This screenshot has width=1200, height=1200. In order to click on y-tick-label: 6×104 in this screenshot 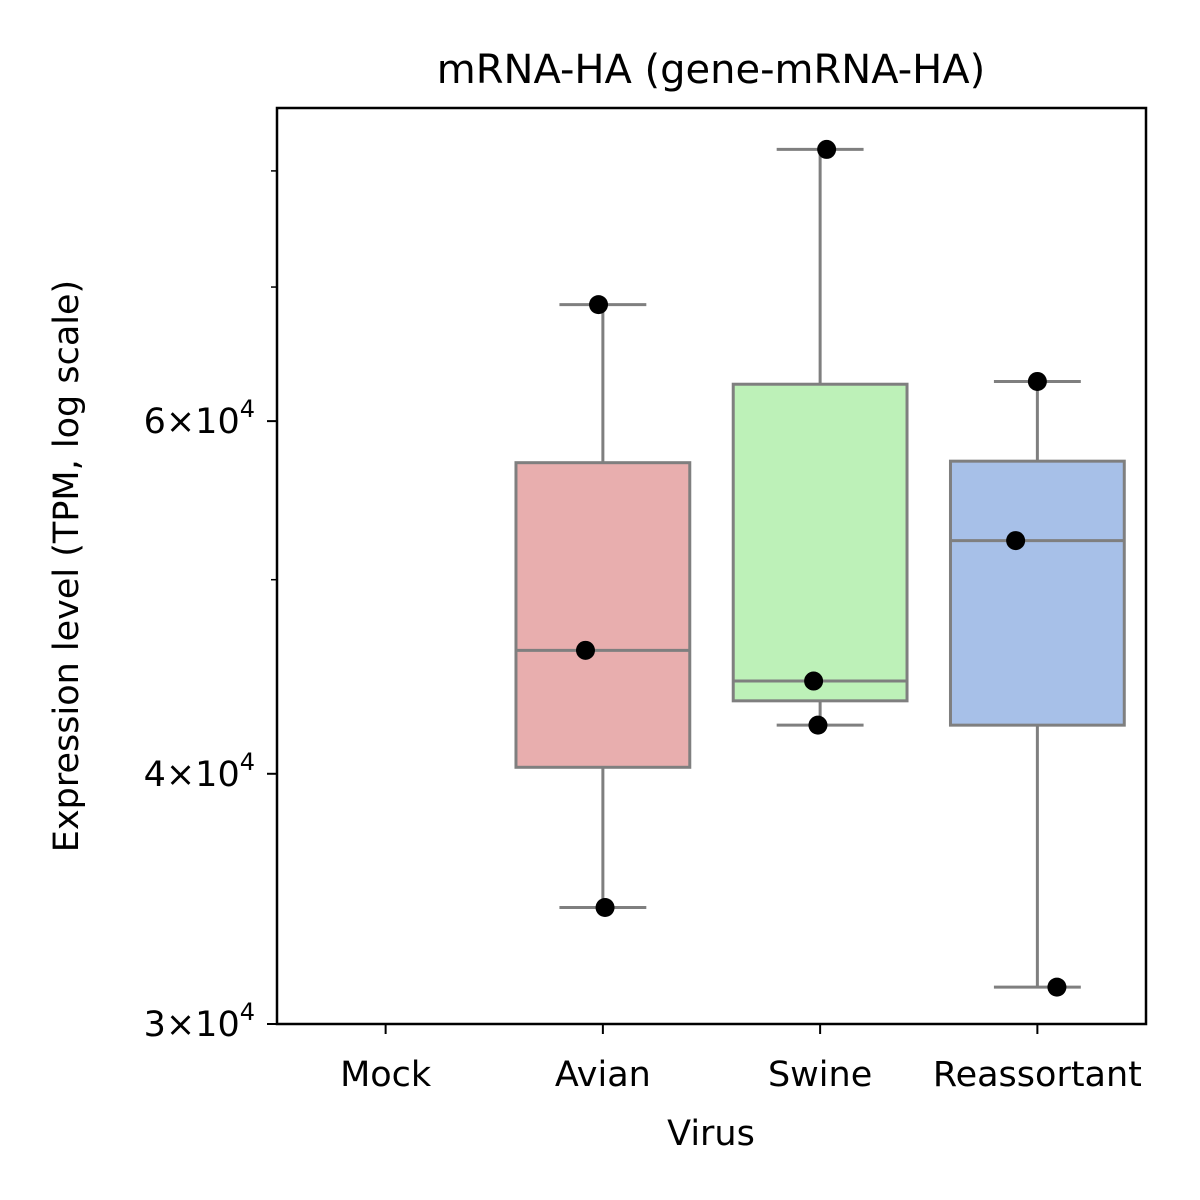, I will do `click(199, 418)`.